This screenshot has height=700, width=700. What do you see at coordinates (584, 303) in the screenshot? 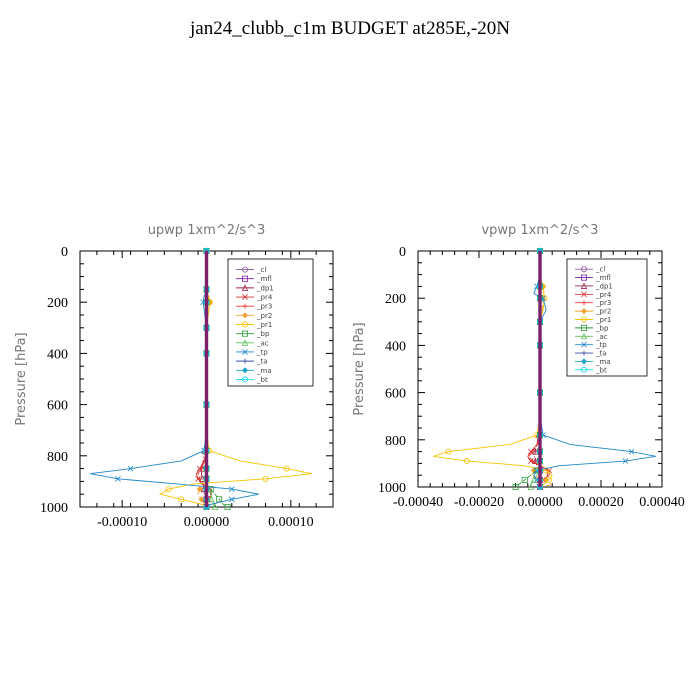
I see `vpwp-legend-marker-pr3` at bounding box center [584, 303].